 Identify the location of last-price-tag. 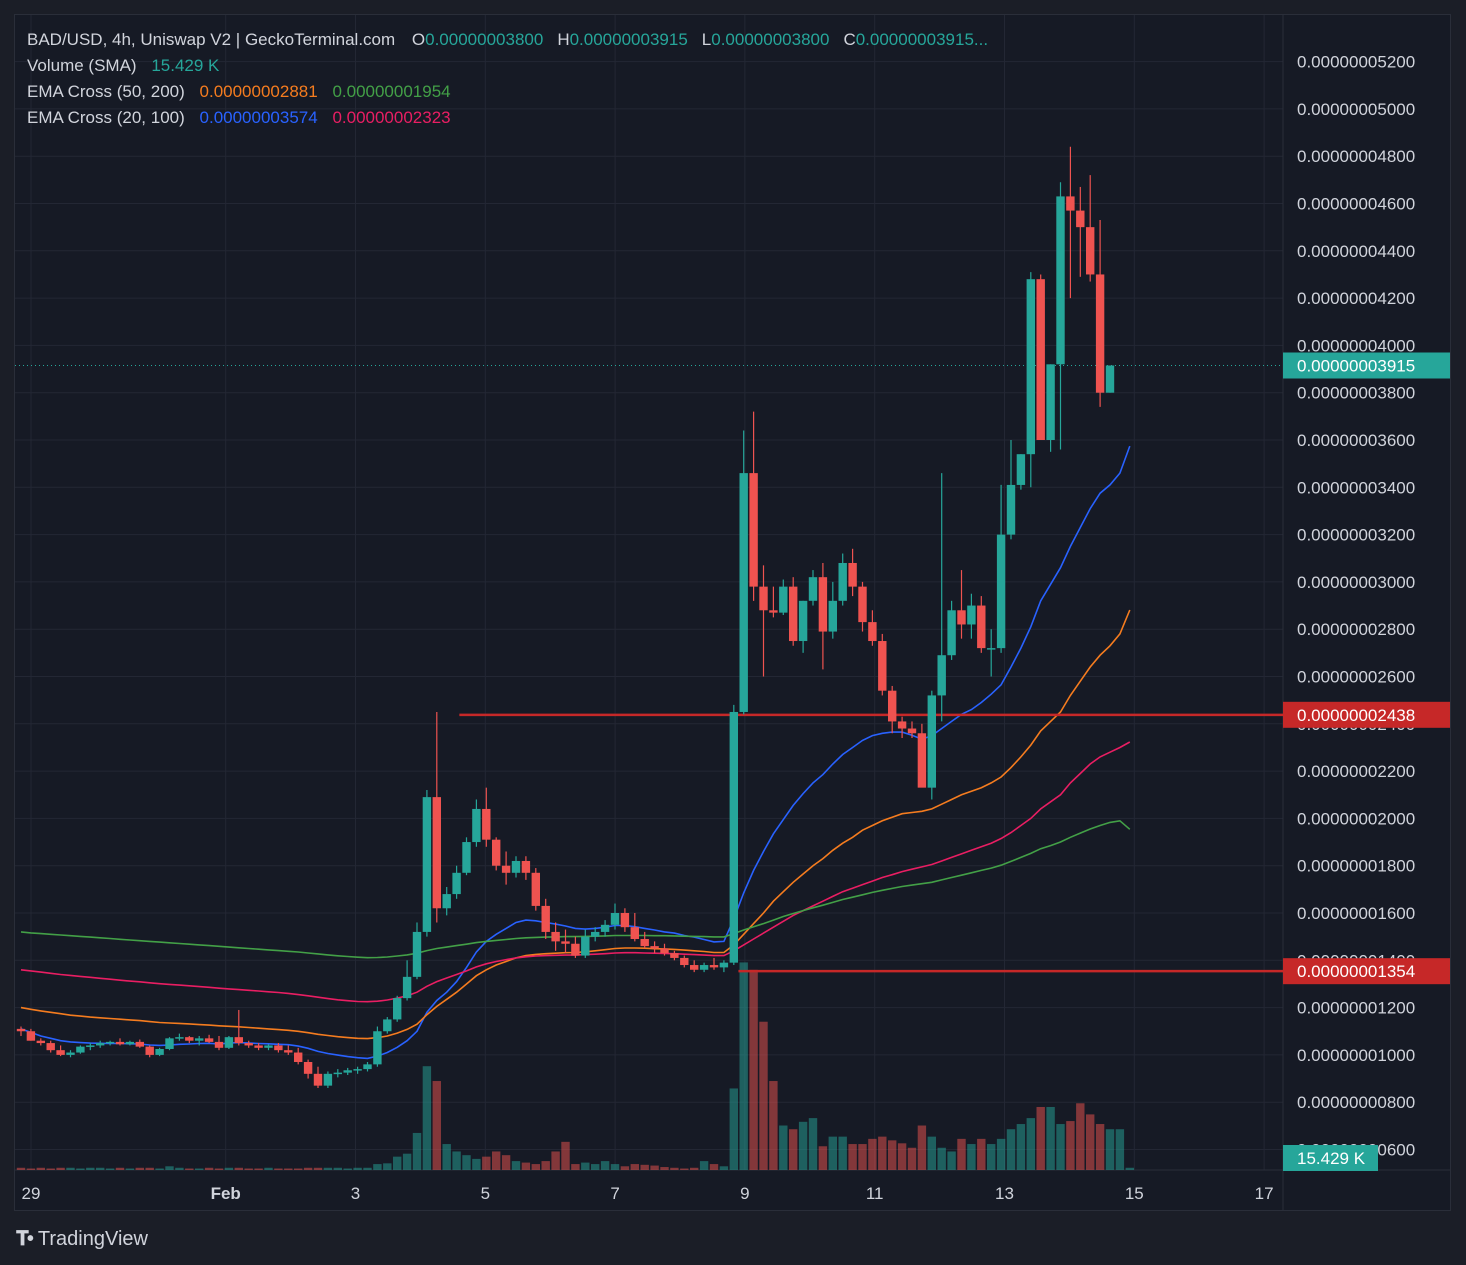
(1366, 365).